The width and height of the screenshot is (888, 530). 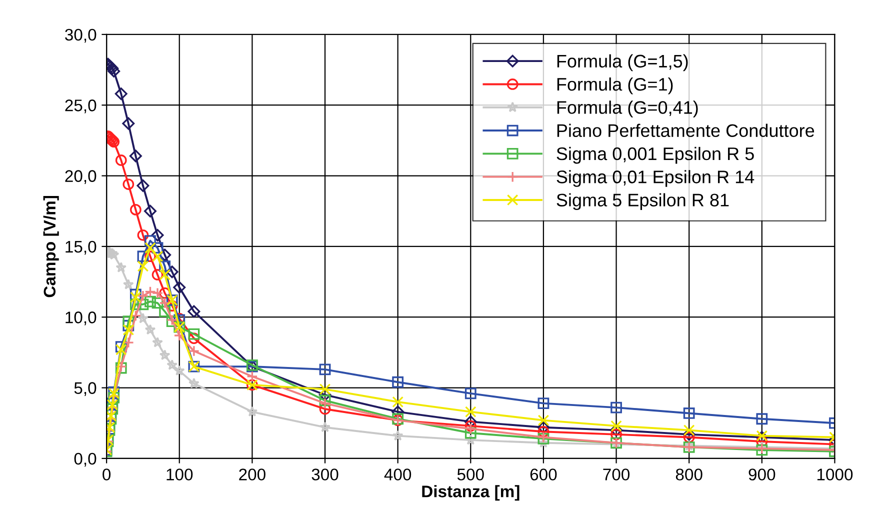 What do you see at coordinates (80, 35) in the screenshot?
I see `y-tick-label: 30,0` at bounding box center [80, 35].